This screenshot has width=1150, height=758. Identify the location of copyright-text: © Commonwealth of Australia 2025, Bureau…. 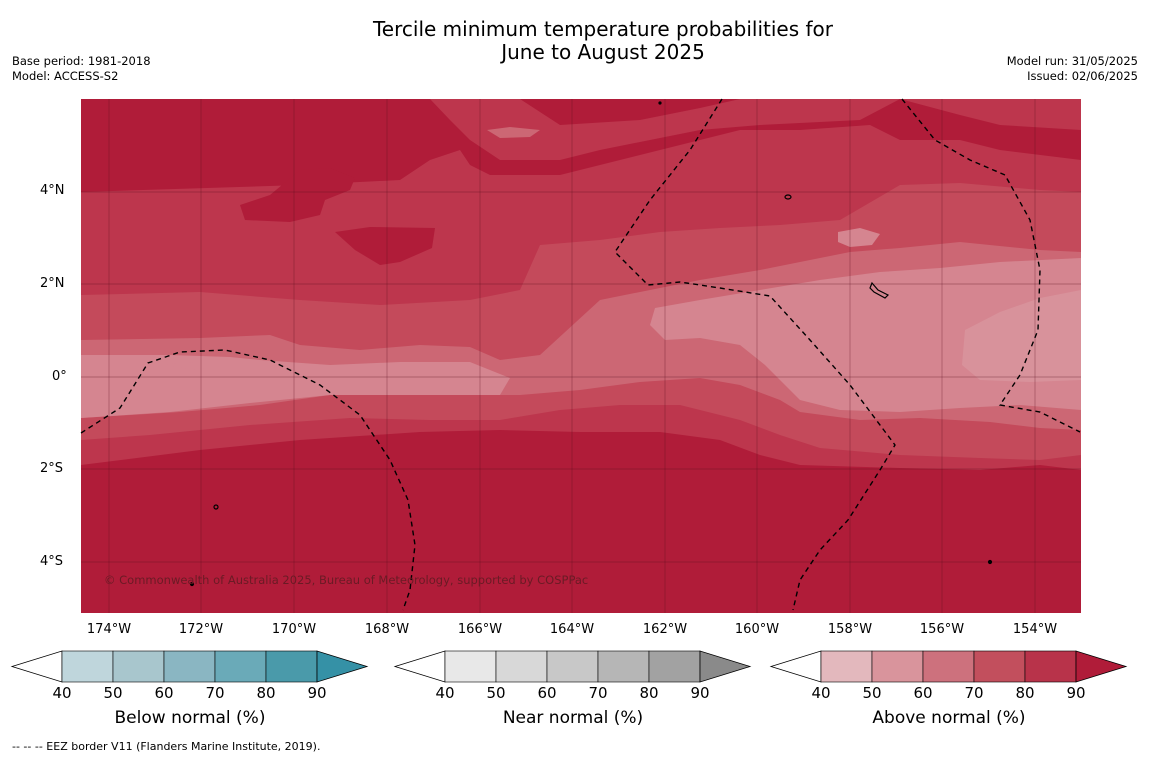
(346, 580).